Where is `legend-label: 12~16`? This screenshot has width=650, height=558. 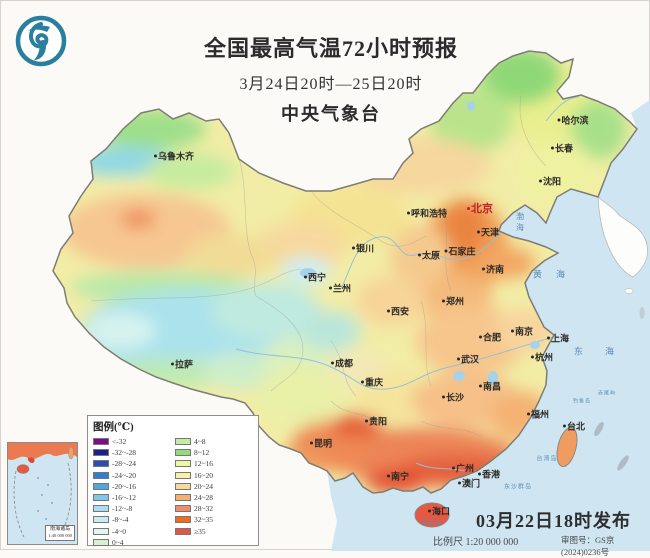 legend-label: 12~16 is located at coordinates (204, 464).